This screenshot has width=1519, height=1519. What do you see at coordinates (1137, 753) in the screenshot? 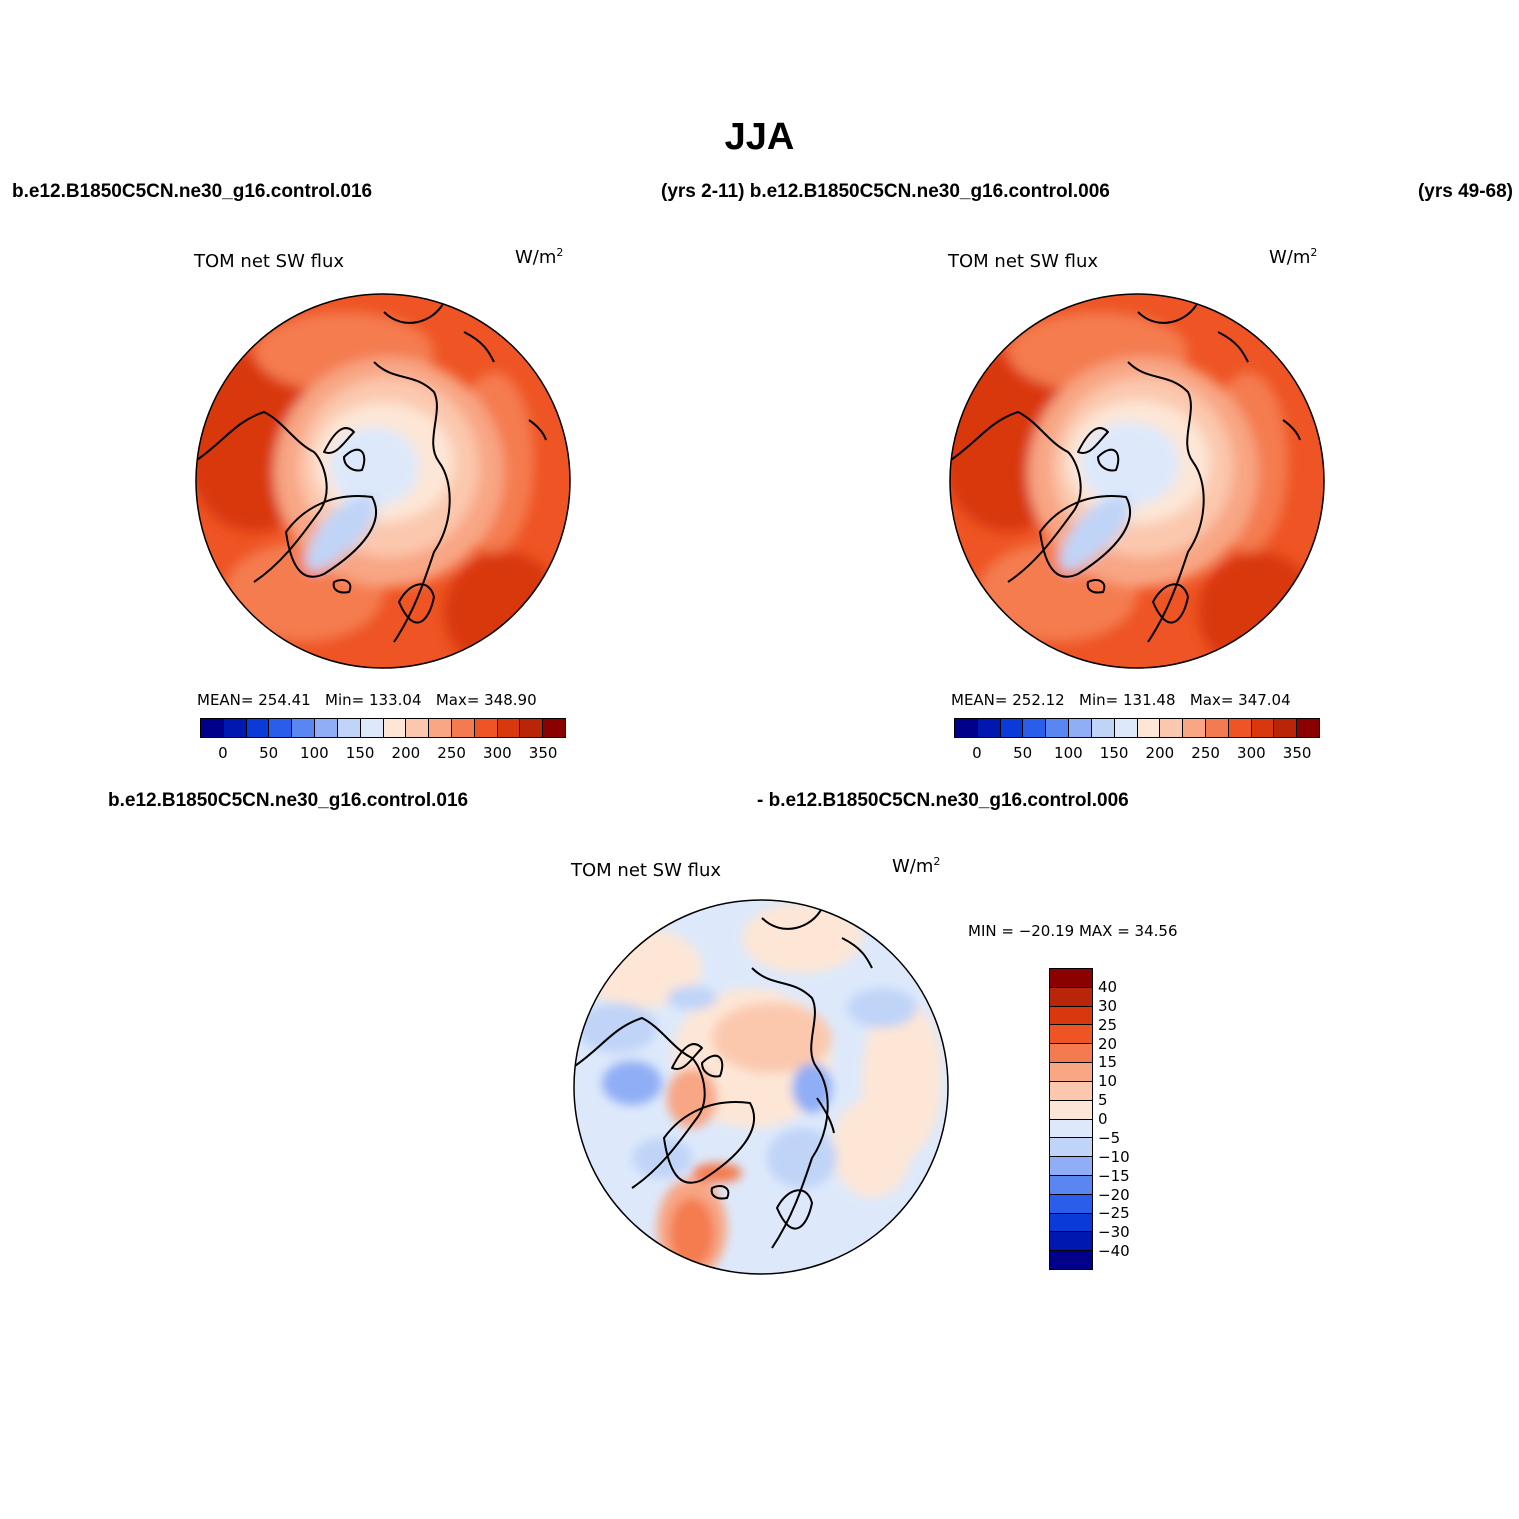
I see `panel2-colorbar-ticks: 0 50 100 150 200 250 300 350` at bounding box center [1137, 753].